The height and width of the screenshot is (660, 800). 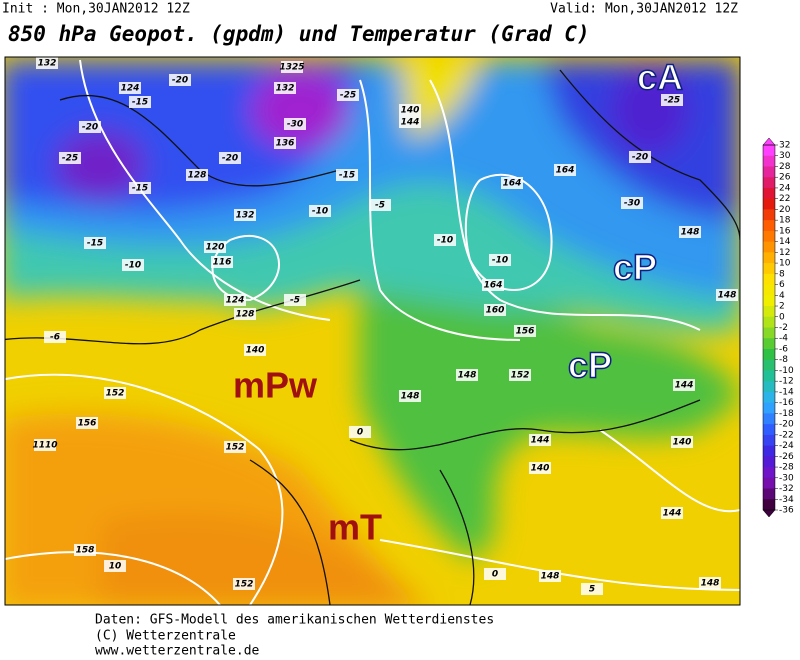 I want to click on colorbar-tick-label: 30, so click(x=785, y=156).